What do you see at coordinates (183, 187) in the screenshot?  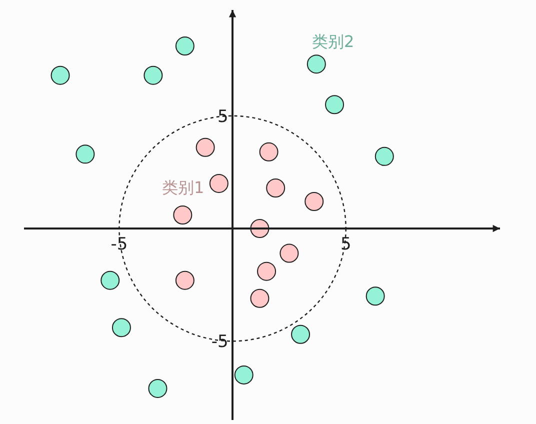 I see `series-label: 类别1` at bounding box center [183, 187].